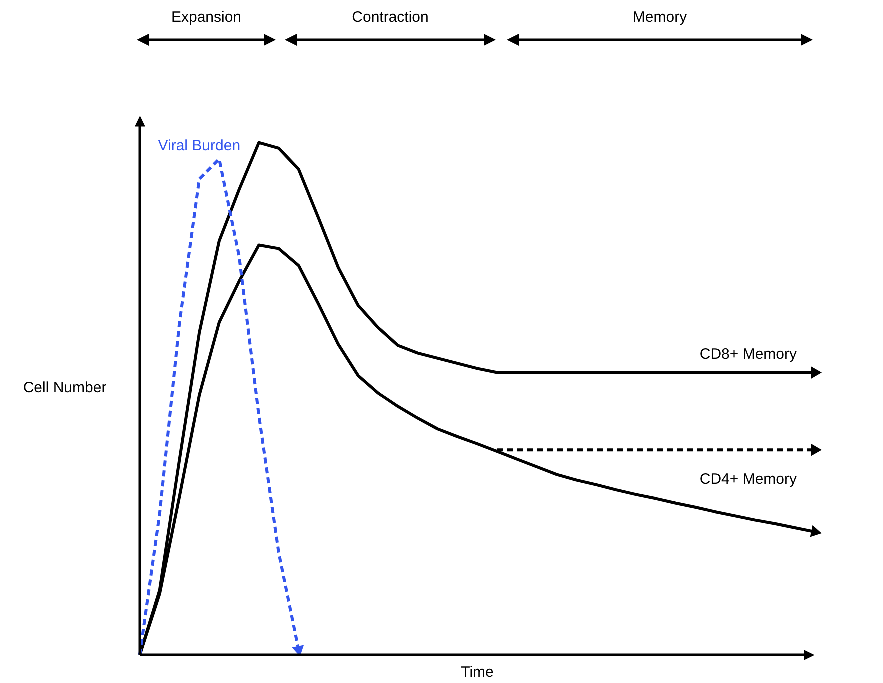 Image resolution: width=883 pixels, height=683 pixels. Describe the element at coordinates (660, 17) in the screenshot. I see `text: Memory` at that location.